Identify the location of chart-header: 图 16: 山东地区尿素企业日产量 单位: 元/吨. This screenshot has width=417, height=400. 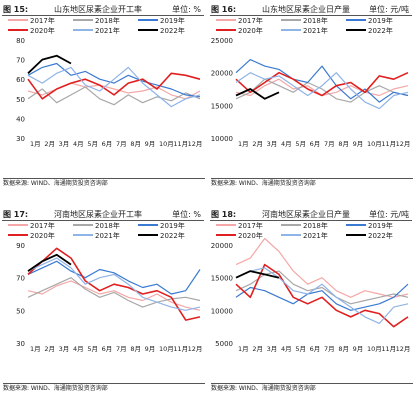
(311, 10).